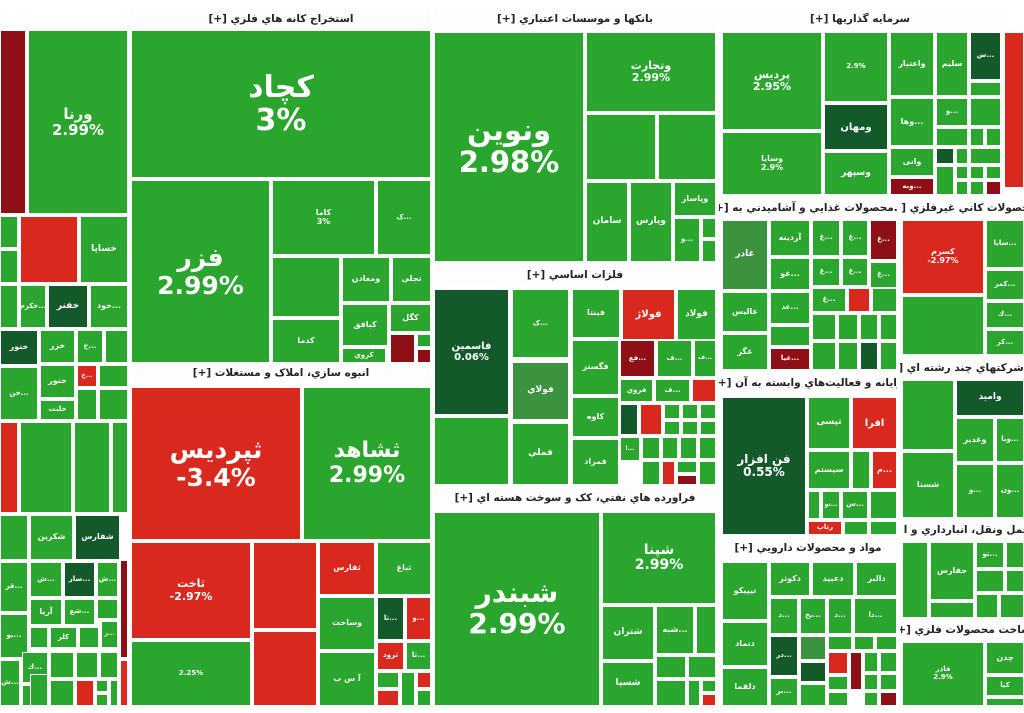  Describe the element at coordinates (1005, 686) in the screenshot. I see `treemap-tile: کیا` at that location.